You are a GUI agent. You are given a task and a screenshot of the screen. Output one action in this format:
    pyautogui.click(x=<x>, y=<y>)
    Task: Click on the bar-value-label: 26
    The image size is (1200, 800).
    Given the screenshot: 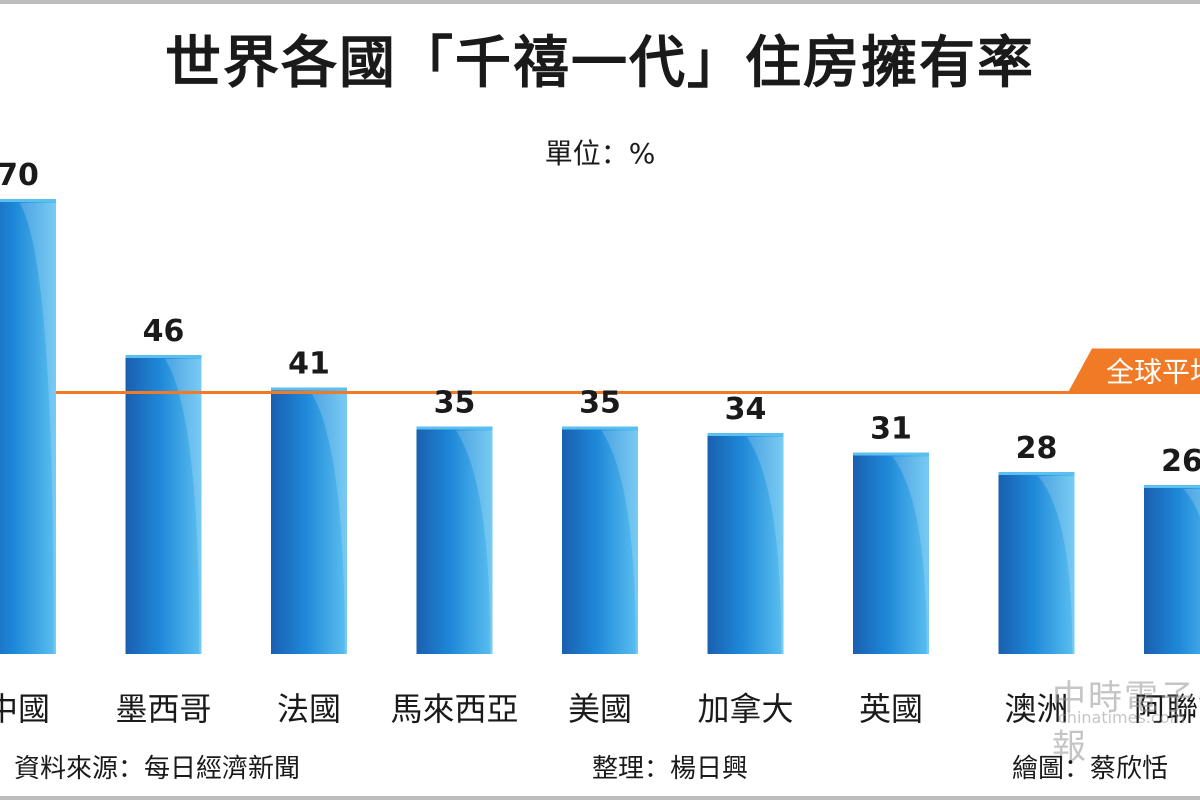 What is the action you would take?
    pyautogui.click(x=1180, y=461)
    